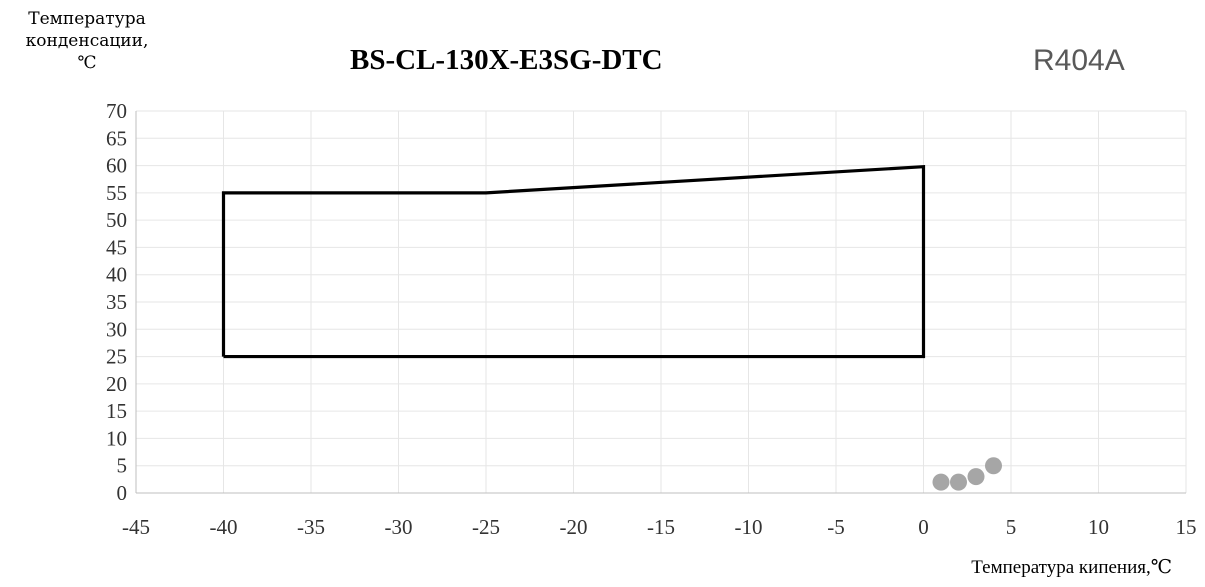 The image size is (1205, 587). Describe the element at coordinates (116, 302) in the screenshot. I see `y-tick-label: 35` at that location.